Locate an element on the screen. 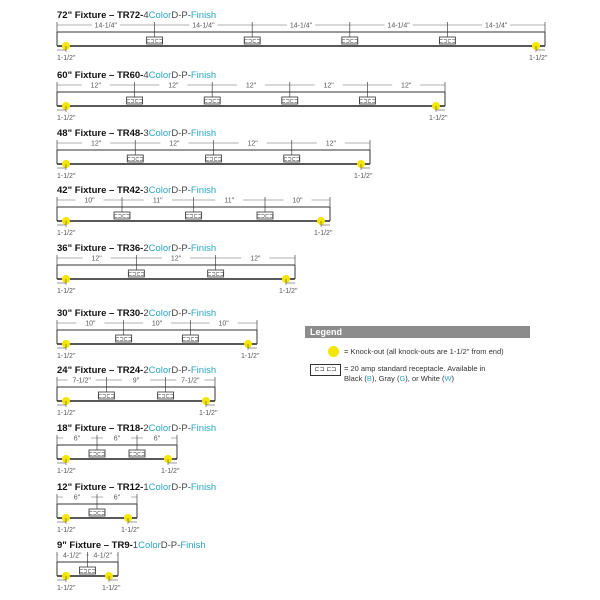 The image size is (600, 600). fixture-title: 36" Fixture – TR36-2ColorD-P-Finish is located at coordinates (137, 248).